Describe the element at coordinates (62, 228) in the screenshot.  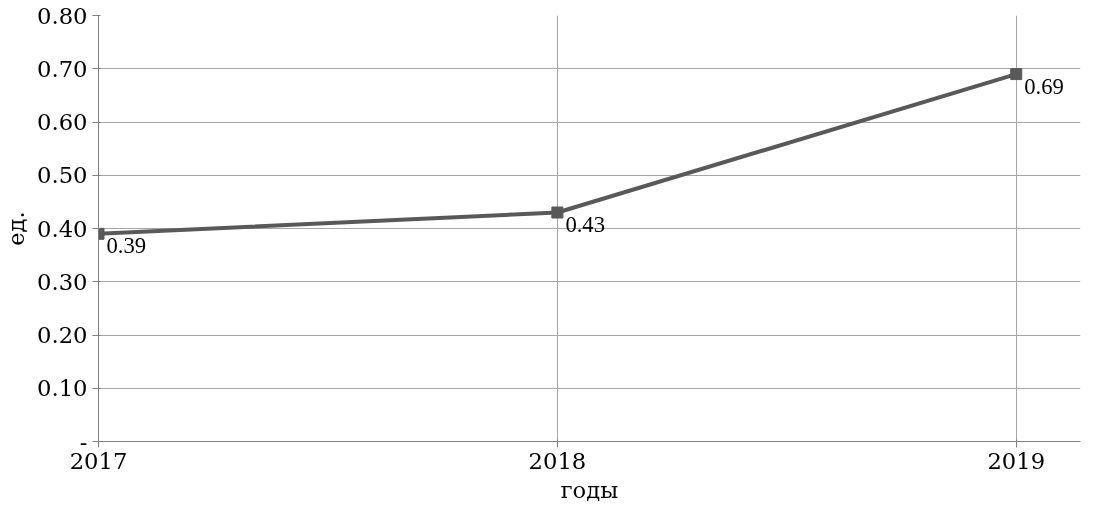
I see `y-tick-label: 0.40` at that location.